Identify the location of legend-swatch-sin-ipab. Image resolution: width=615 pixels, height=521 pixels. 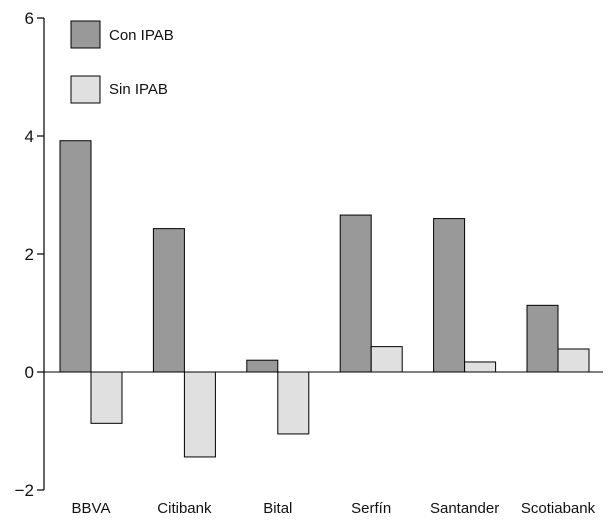
(85, 89).